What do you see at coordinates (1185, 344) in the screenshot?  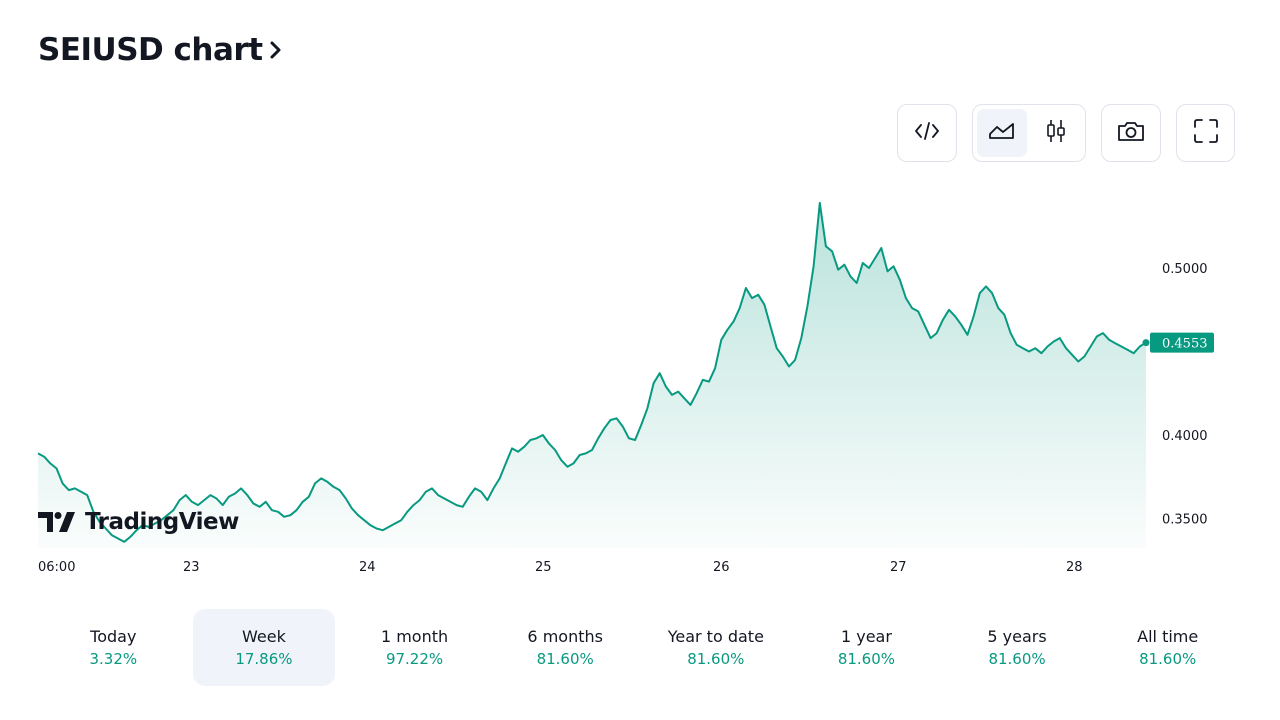 I see `last-price-label: 0.4553` at bounding box center [1185, 344].